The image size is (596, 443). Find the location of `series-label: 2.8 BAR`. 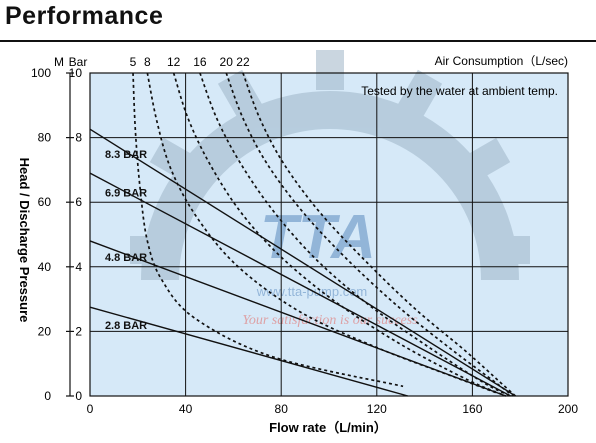

series-label: 2.8 BAR is located at coordinates (126, 326).